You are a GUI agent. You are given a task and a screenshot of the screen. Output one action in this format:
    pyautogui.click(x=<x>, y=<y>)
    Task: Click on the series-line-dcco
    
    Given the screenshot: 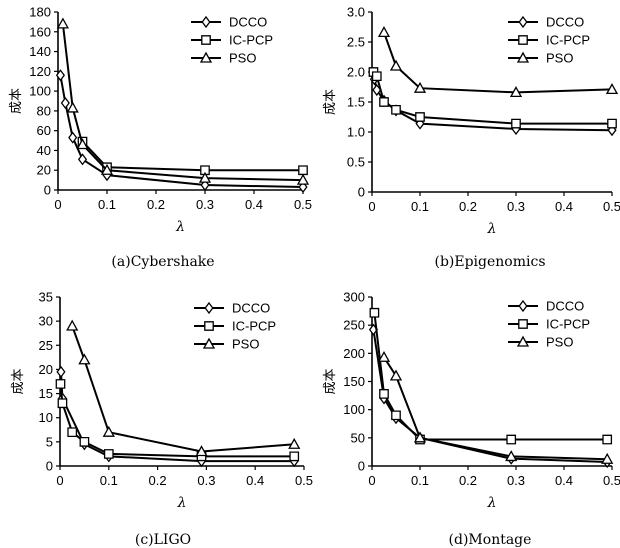 What is the action you would take?
    pyautogui.click(x=490, y=396)
    